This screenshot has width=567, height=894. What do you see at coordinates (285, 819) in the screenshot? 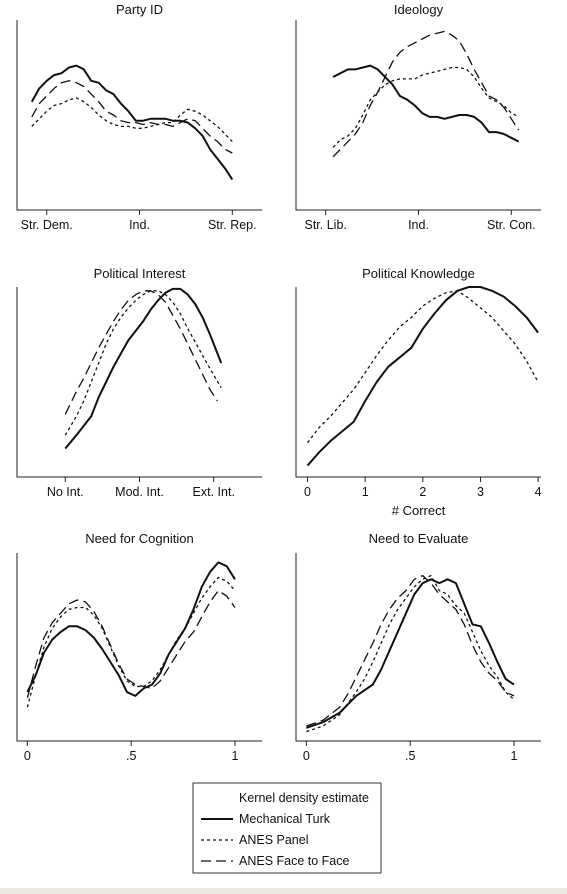
I see `legend-label-mturk: Mechanical Turk` at bounding box center [285, 819].